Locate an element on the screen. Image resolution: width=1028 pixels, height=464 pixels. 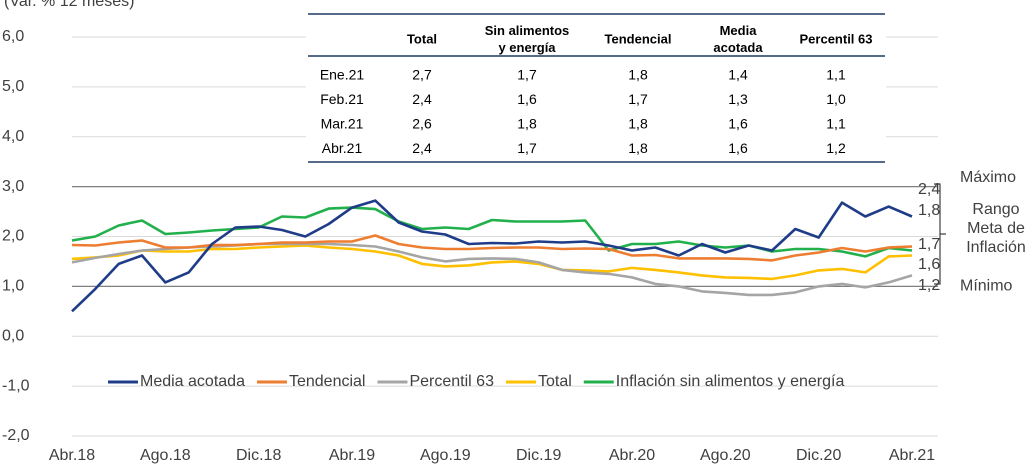
x-tick-label: Abr.18 is located at coordinates (72, 455).